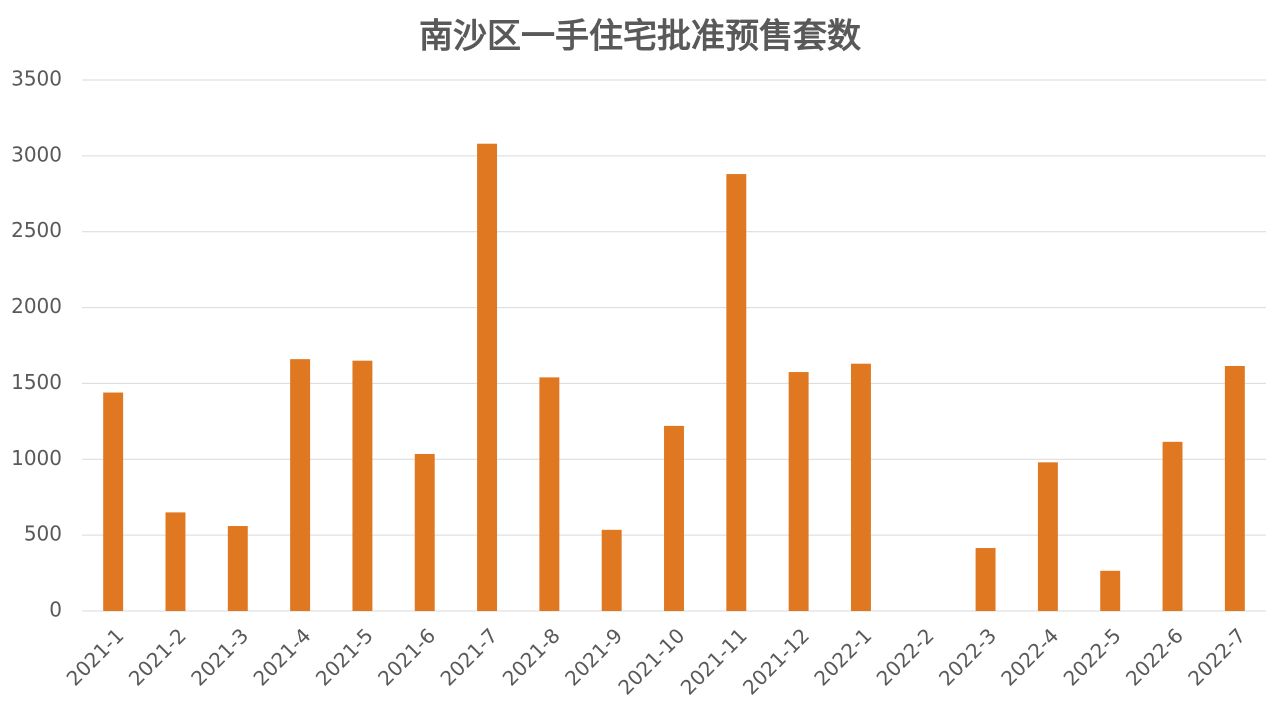 The image size is (1280, 720). I want to click on x-tick-label: 2022-4, so click(1029, 656).